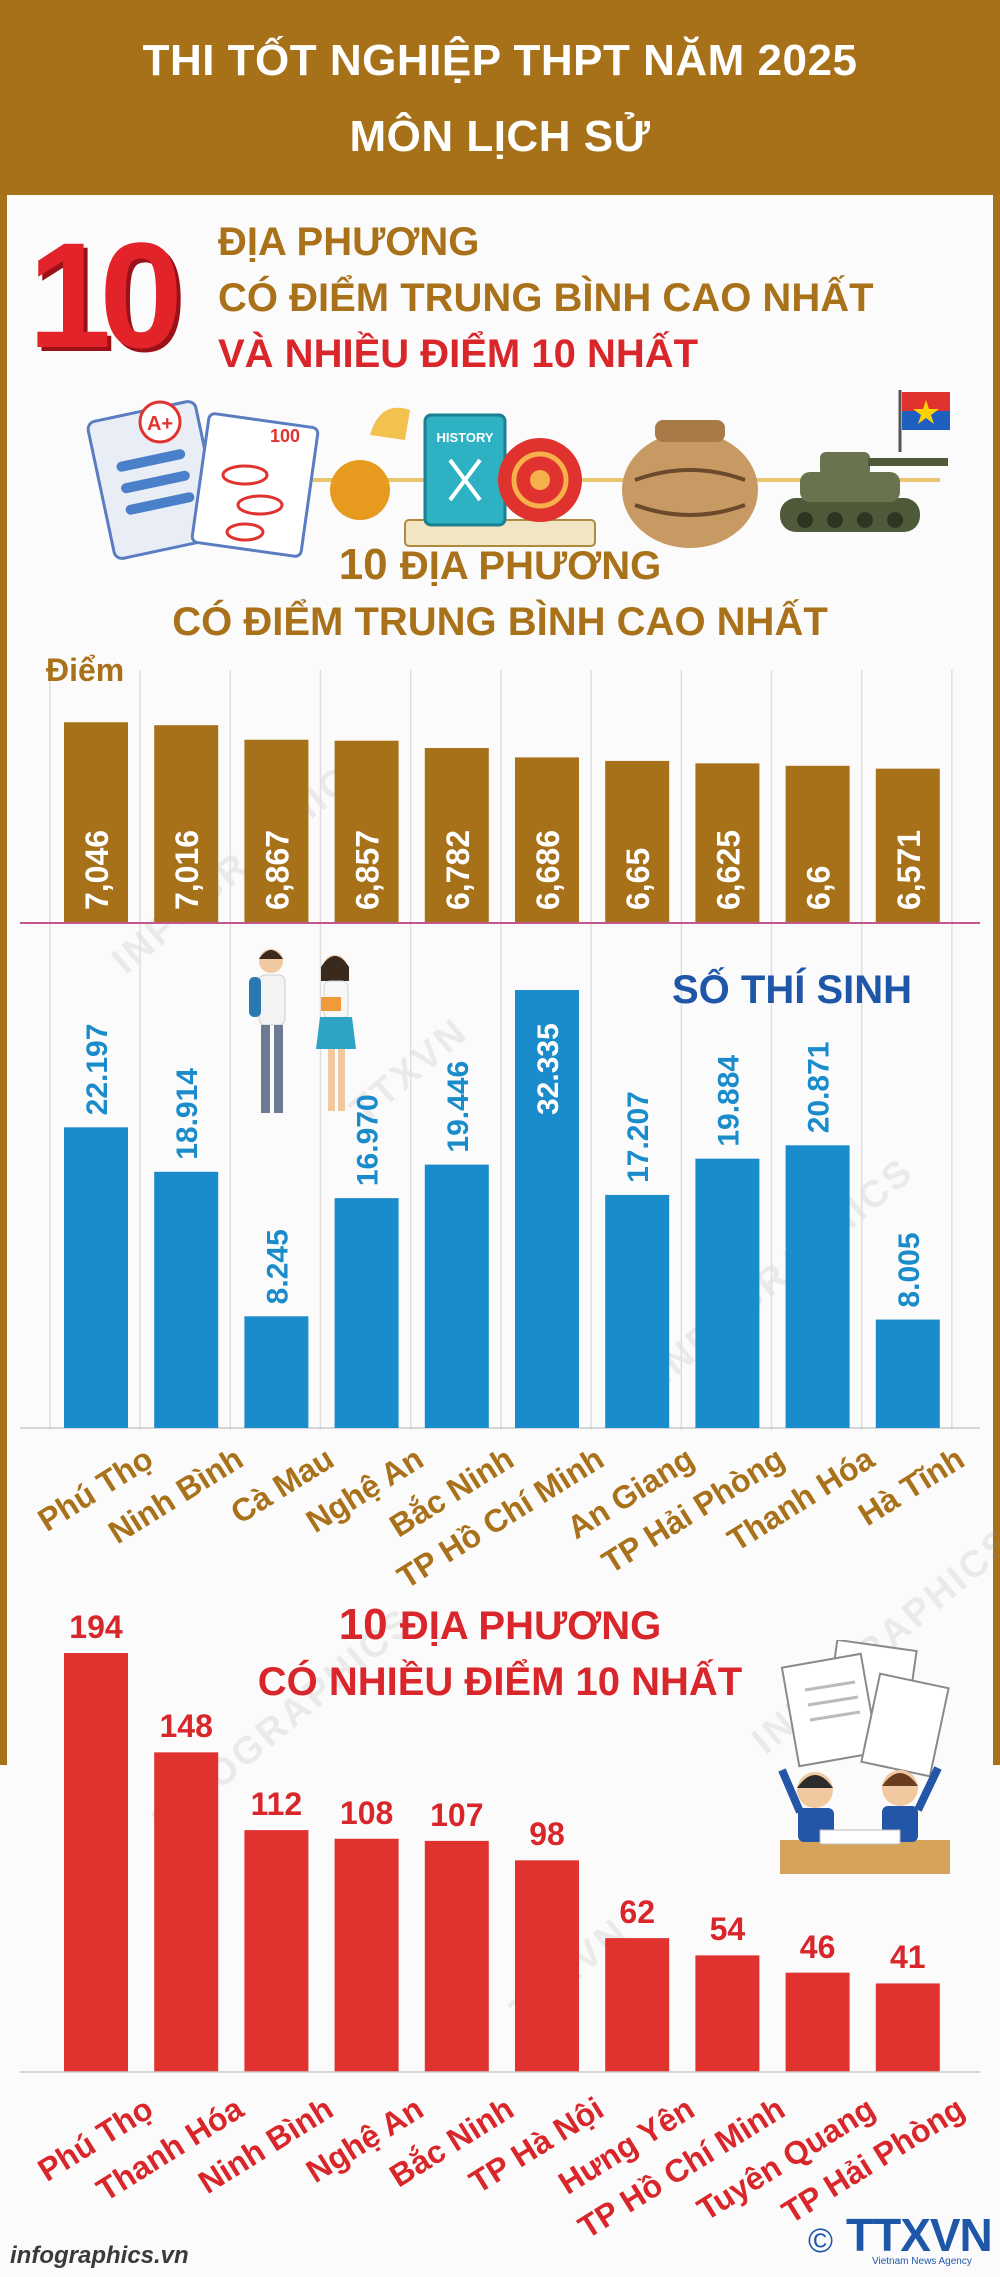  What do you see at coordinates (187, 1114) in the screenshot?
I see `students-value-label: 18.914` at bounding box center [187, 1114].